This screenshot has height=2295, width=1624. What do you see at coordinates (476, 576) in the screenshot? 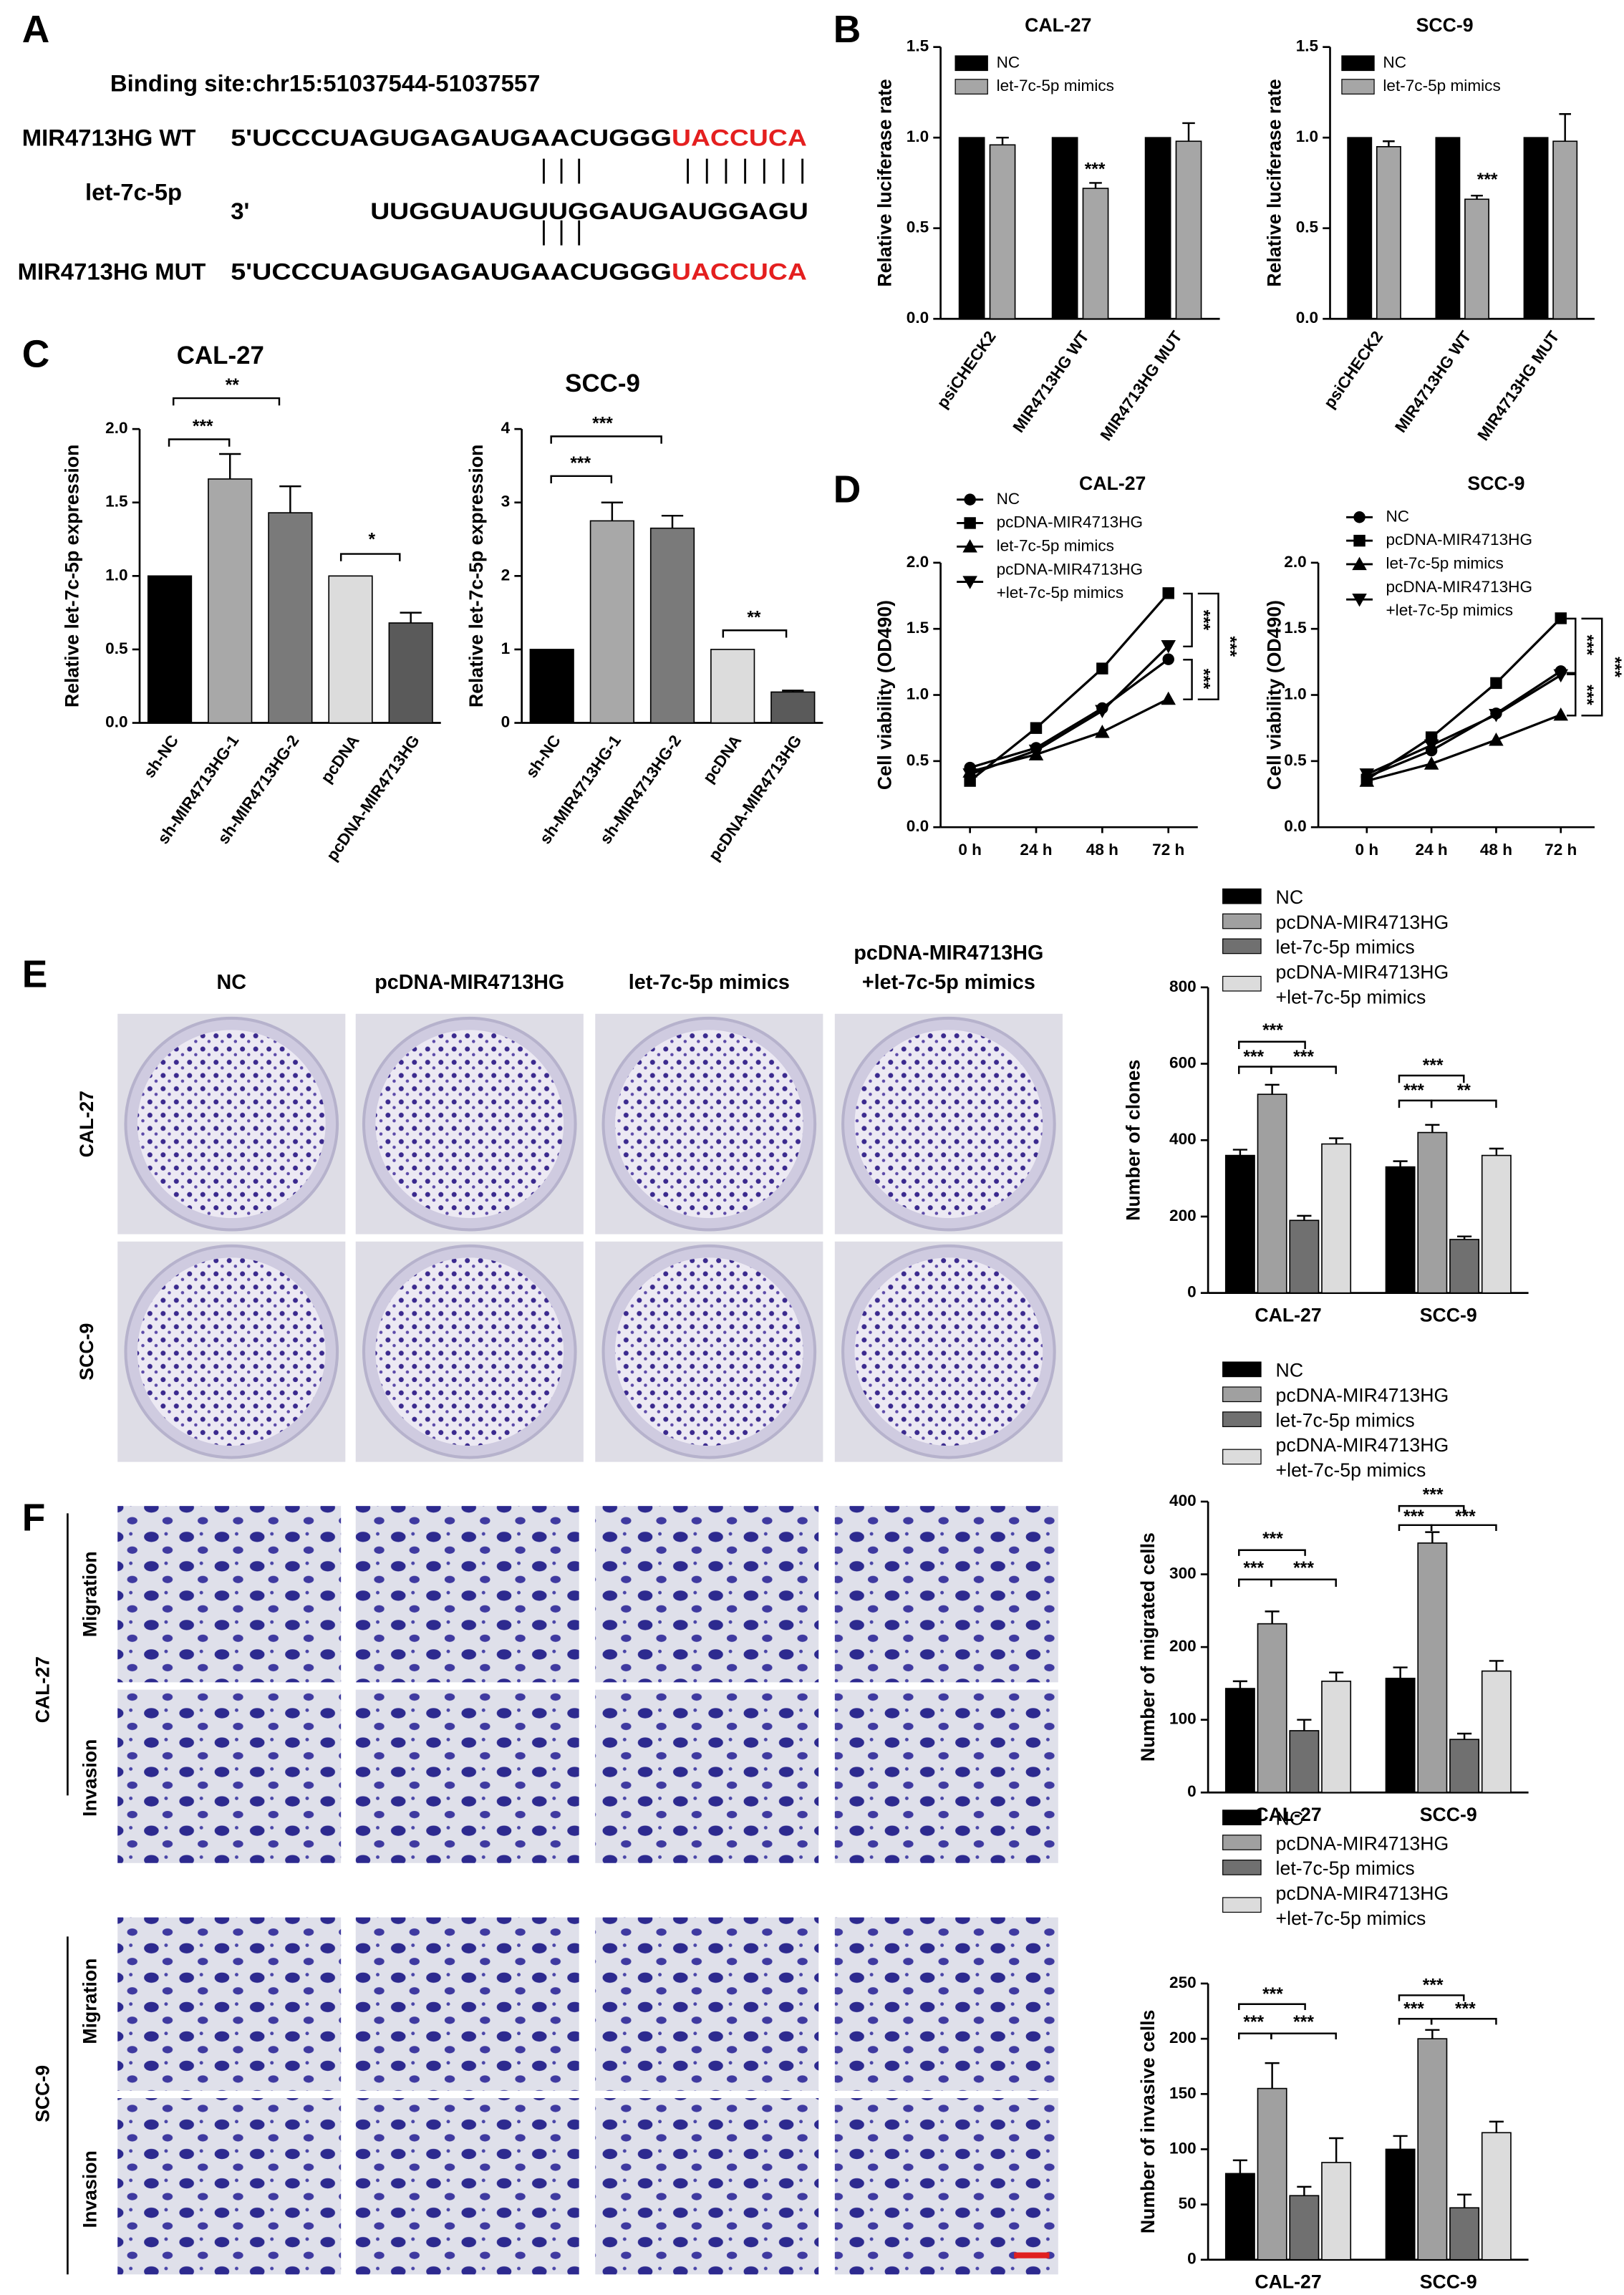
I see `y-axis-label: Relative let-7c-5p expression` at bounding box center [476, 576].